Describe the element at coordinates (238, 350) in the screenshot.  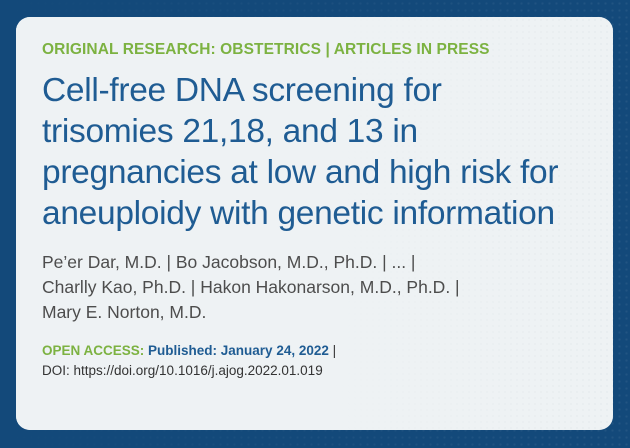
I see `published-date: Published: January 24, 2022` at that location.